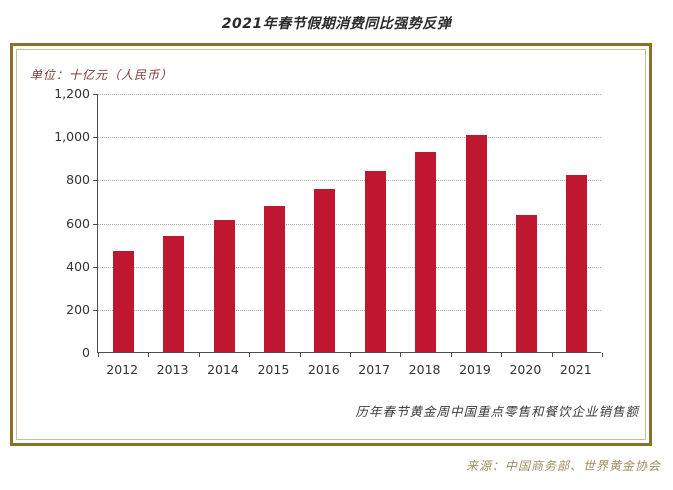 The height and width of the screenshot is (490, 673). I want to click on bar-2012, so click(123, 301).